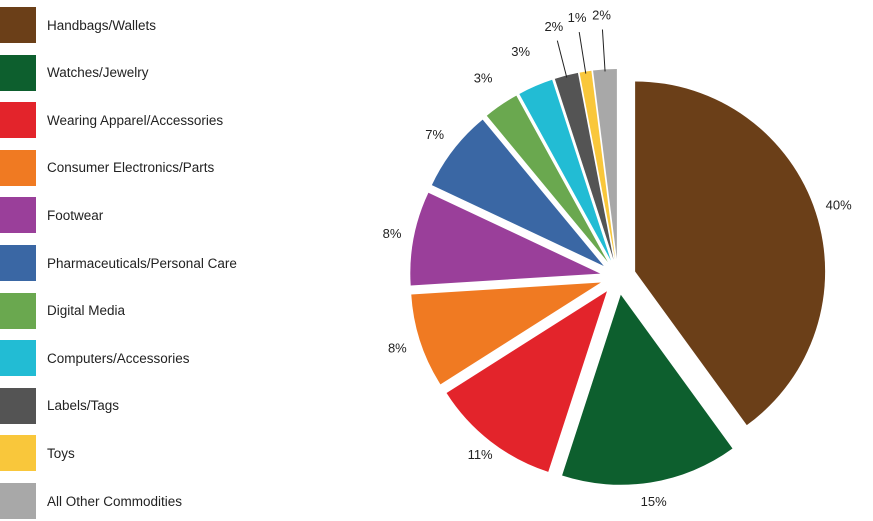 This screenshot has width=873, height=521. Describe the element at coordinates (480, 454) in the screenshot. I see `slice-label: 11%` at that location.